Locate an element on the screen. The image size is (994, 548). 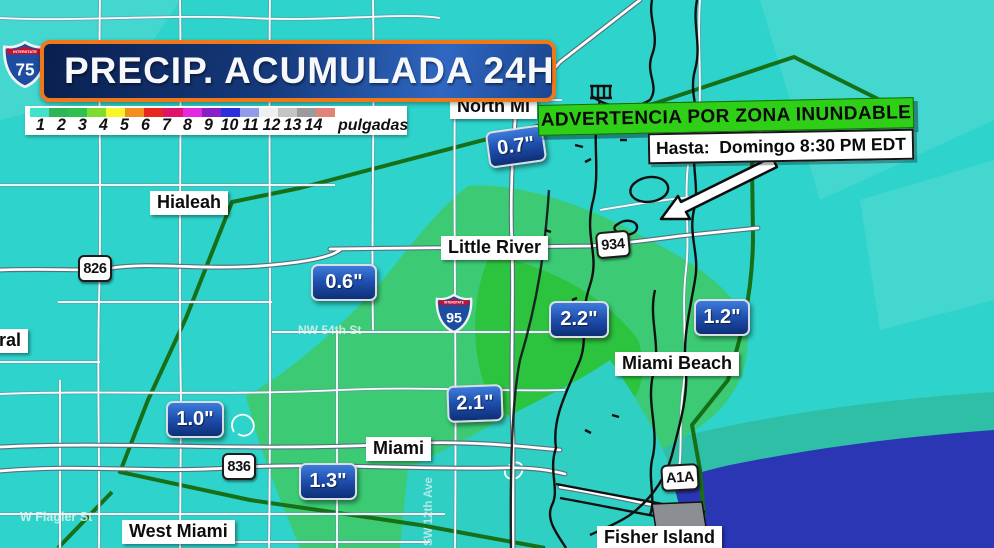
legend-tick-9: 9 is located at coordinates (208, 125).